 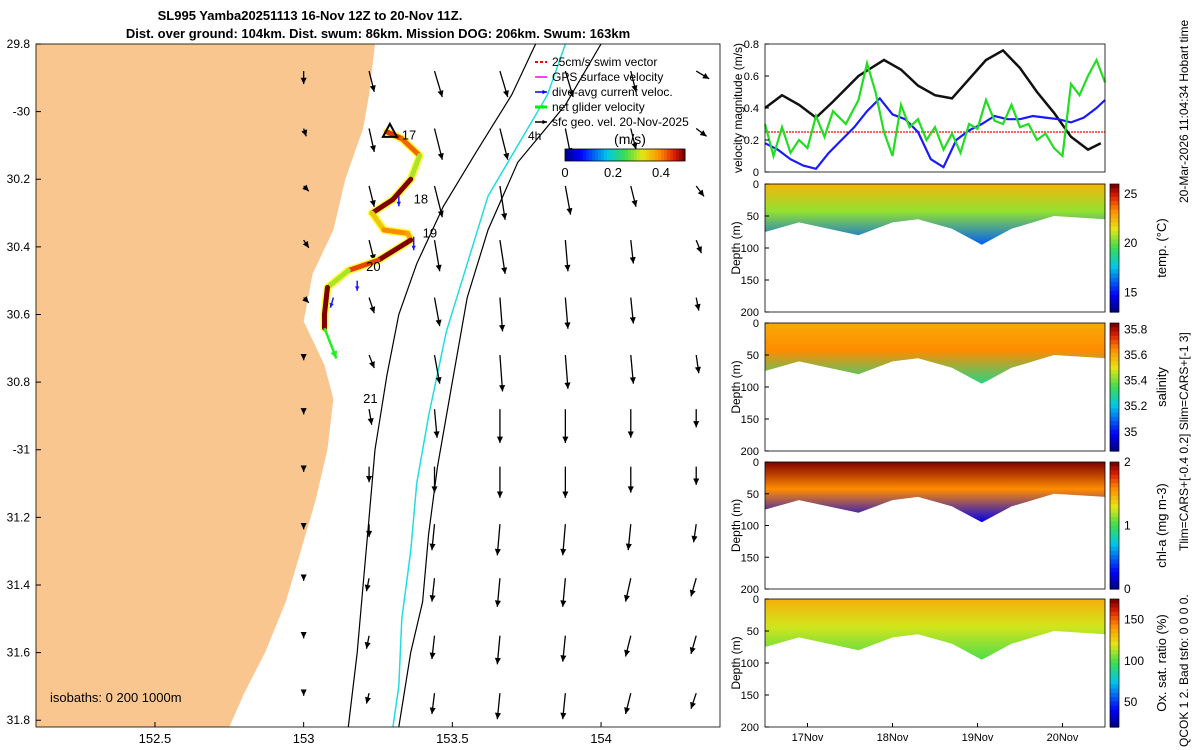 What do you see at coordinates (544, 107) in the screenshot?
I see `legend-swatch-head` at bounding box center [544, 107].